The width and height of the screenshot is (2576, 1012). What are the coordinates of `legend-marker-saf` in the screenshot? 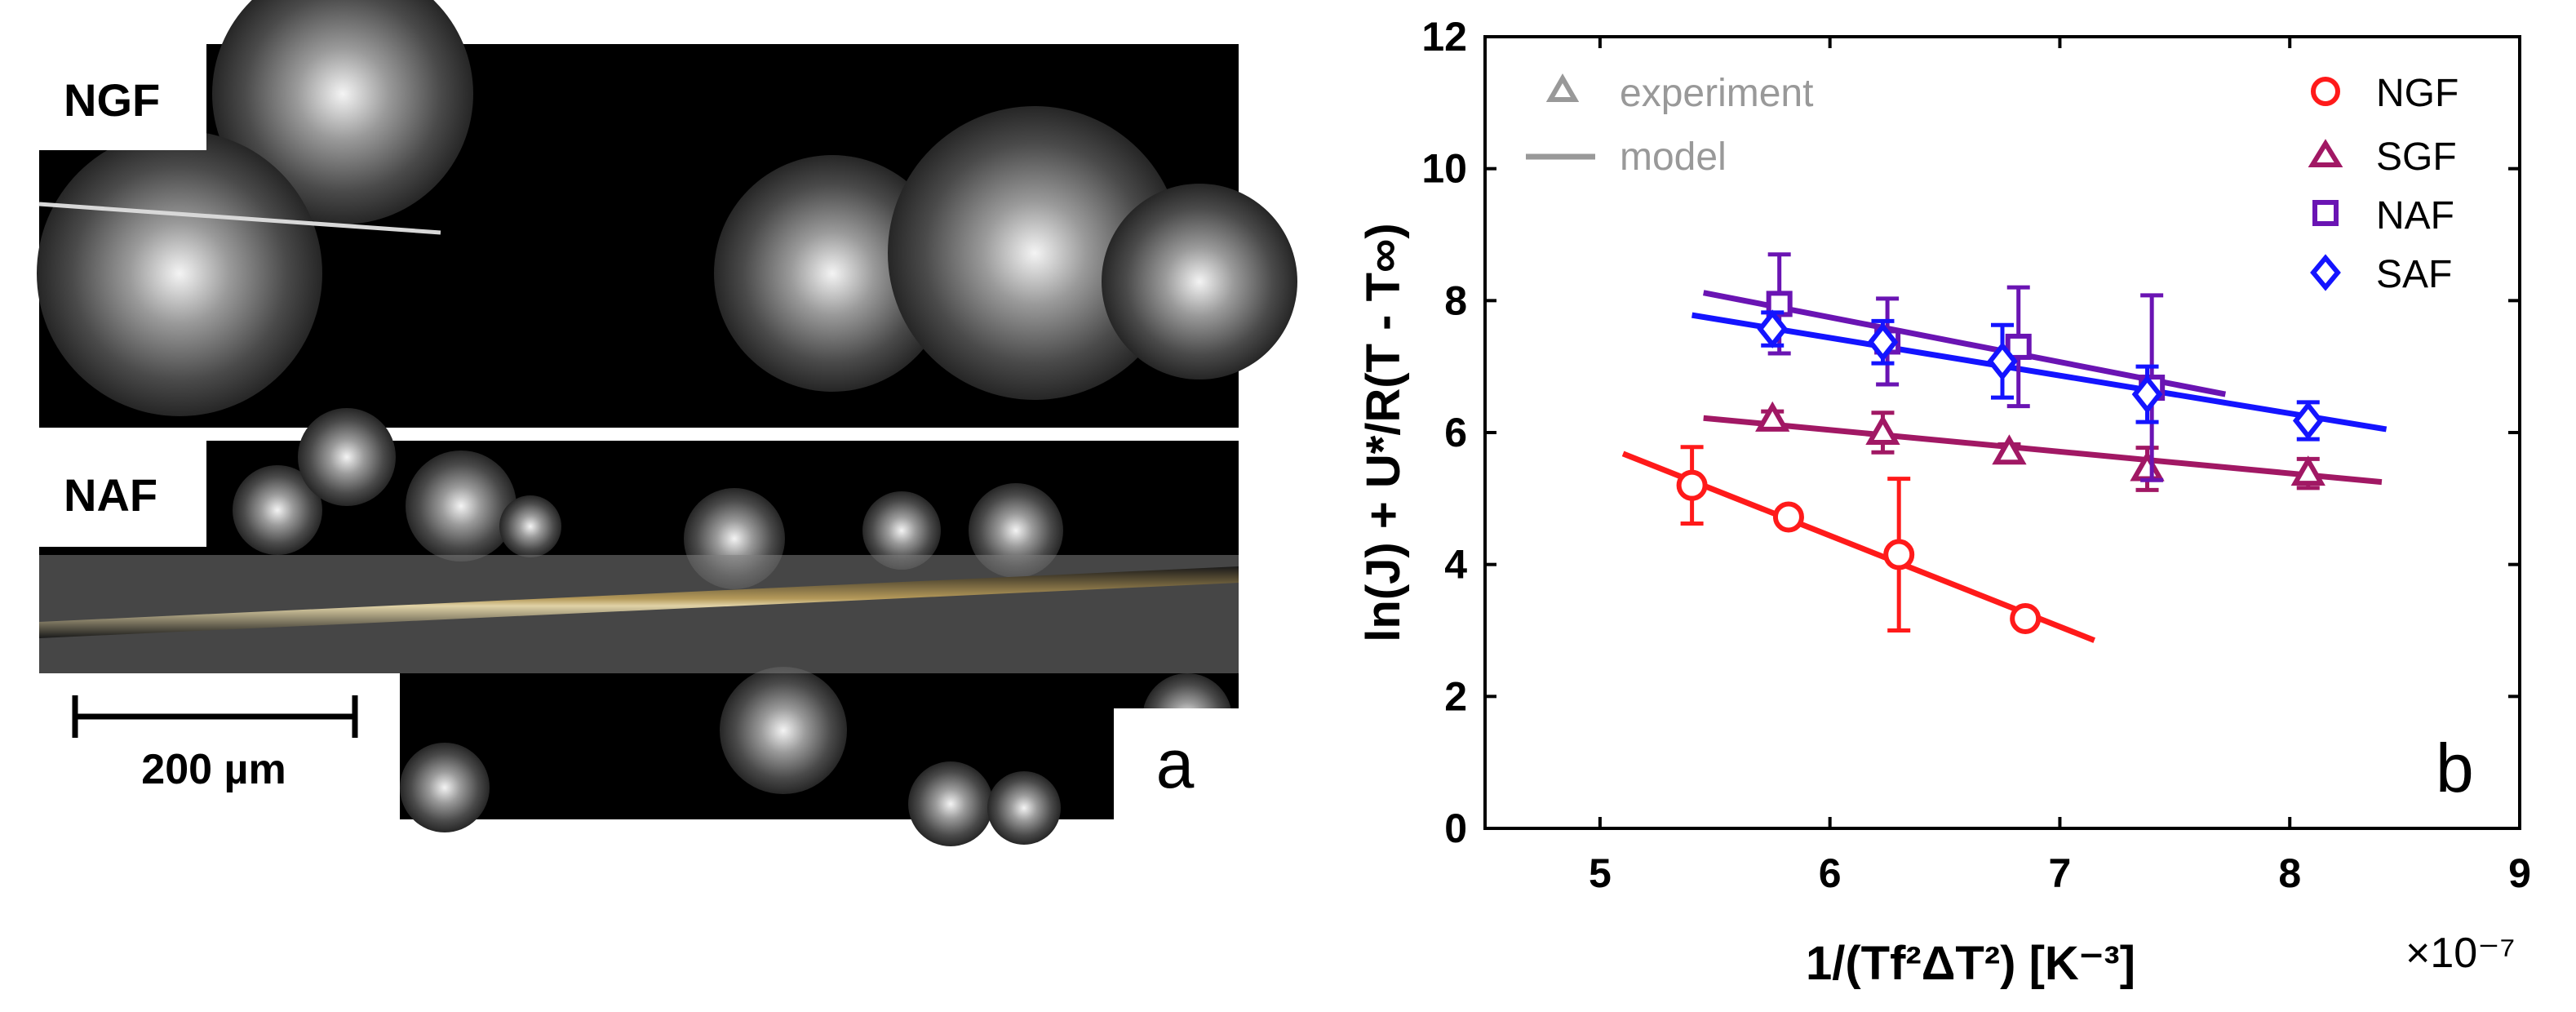 It's located at (2325, 272).